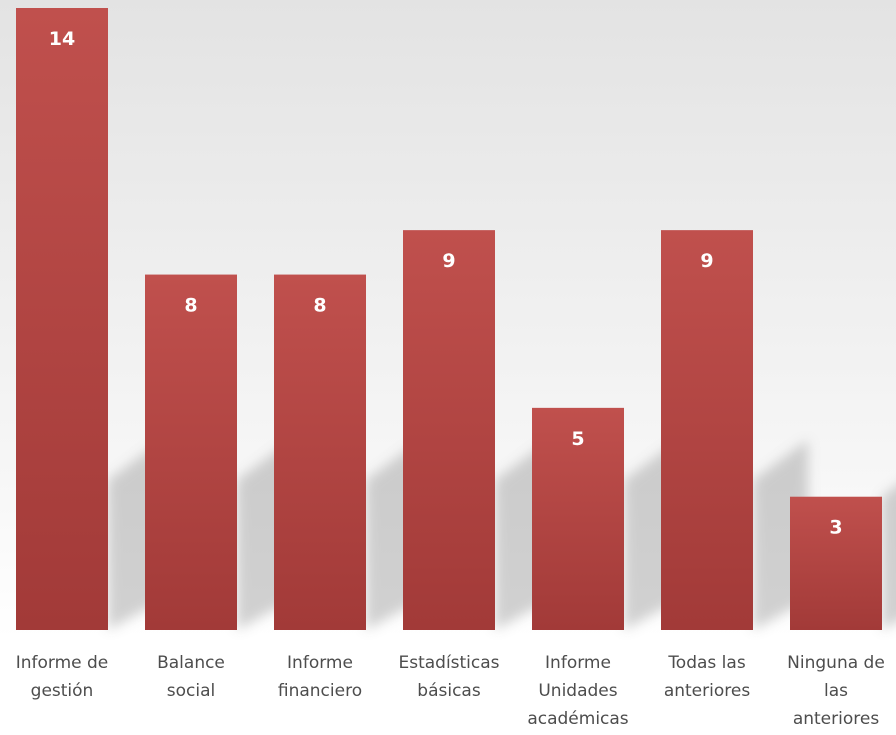 The image size is (896, 735). Describe the element at coordinates (836, 663) in the screenshot. I see `category-label-line: Ninguna de` at that location.